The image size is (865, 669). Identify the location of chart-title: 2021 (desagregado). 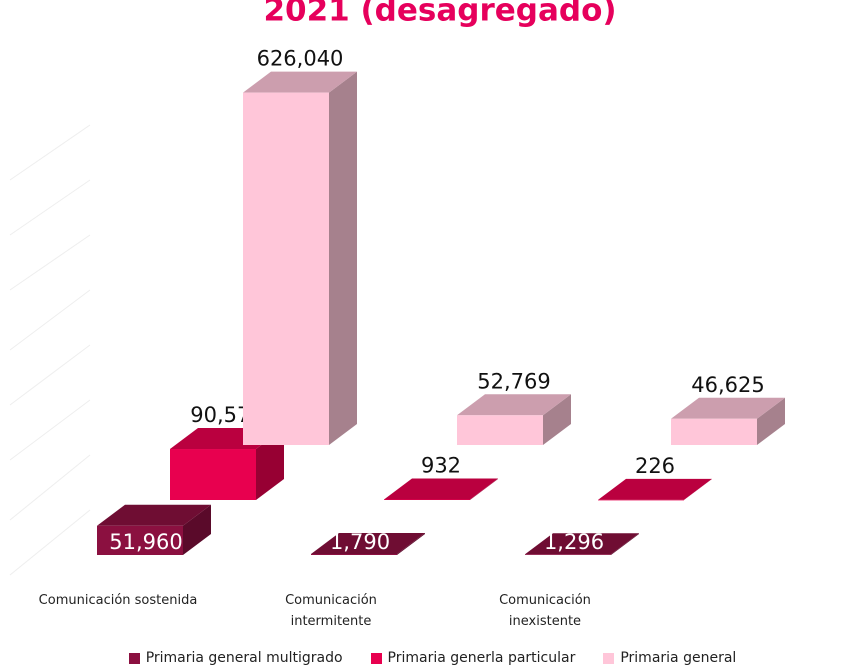
(439, 14).